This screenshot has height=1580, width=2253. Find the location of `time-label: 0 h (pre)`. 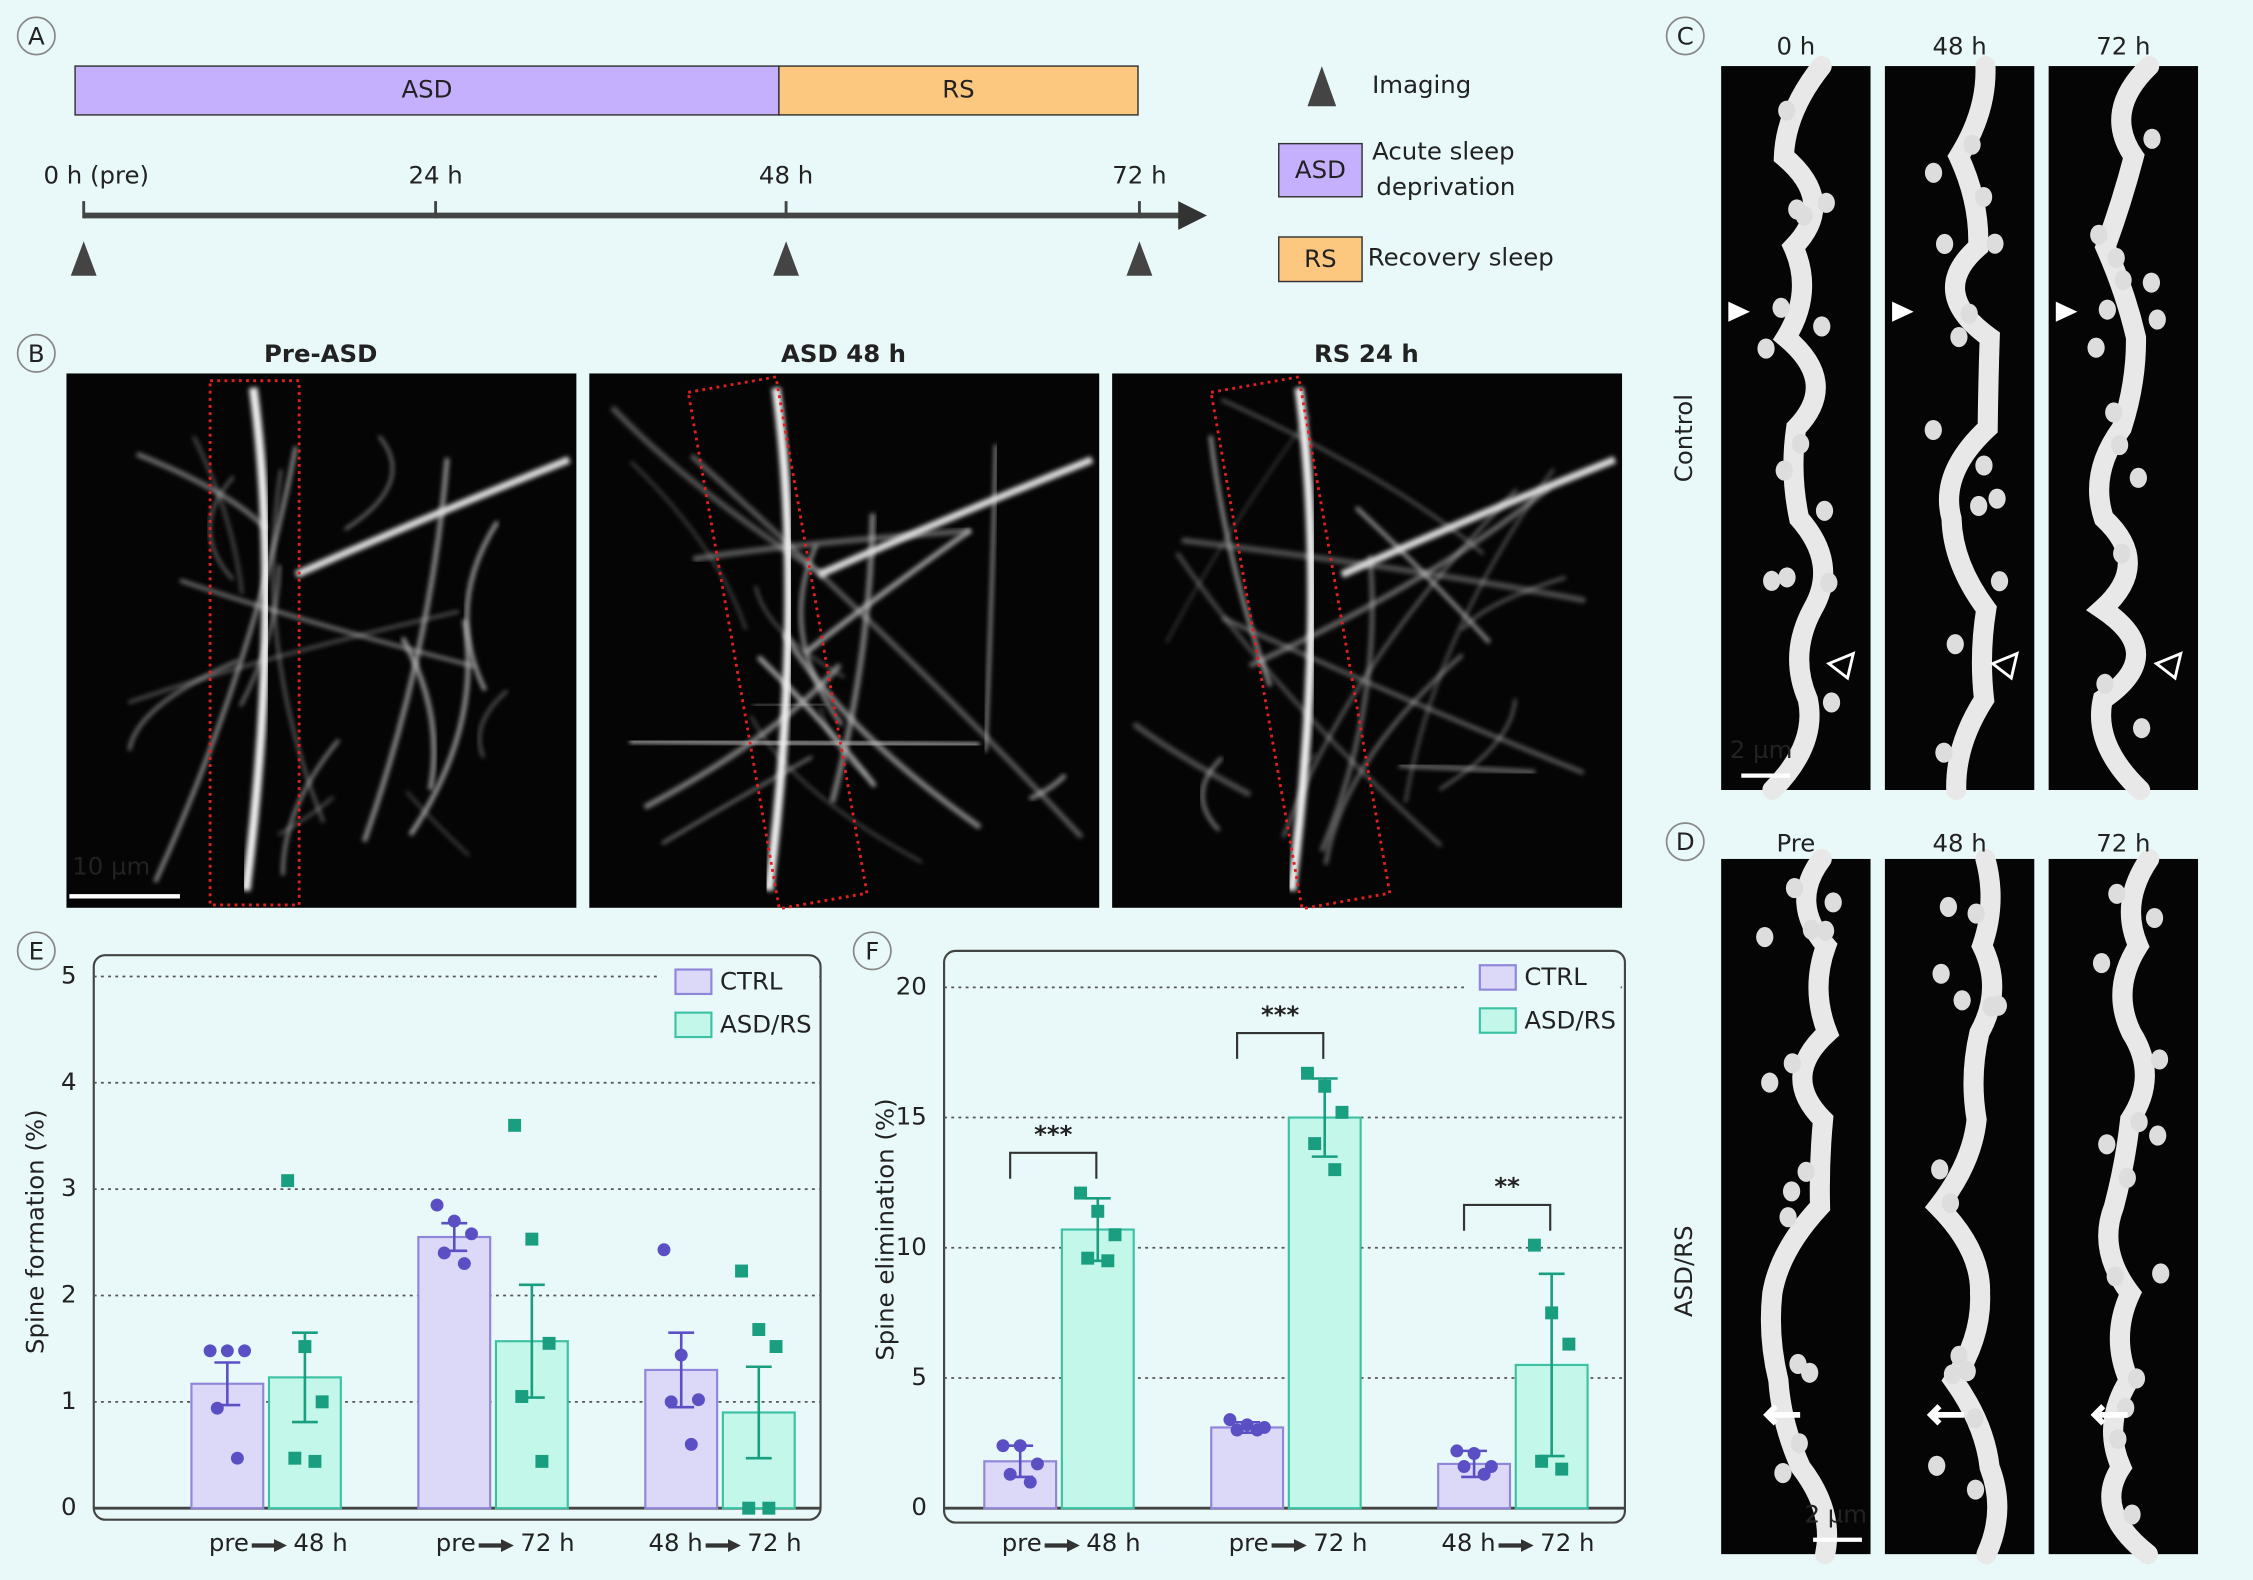

time-label: 0 h (pre) is located at coordinates (96, 175).